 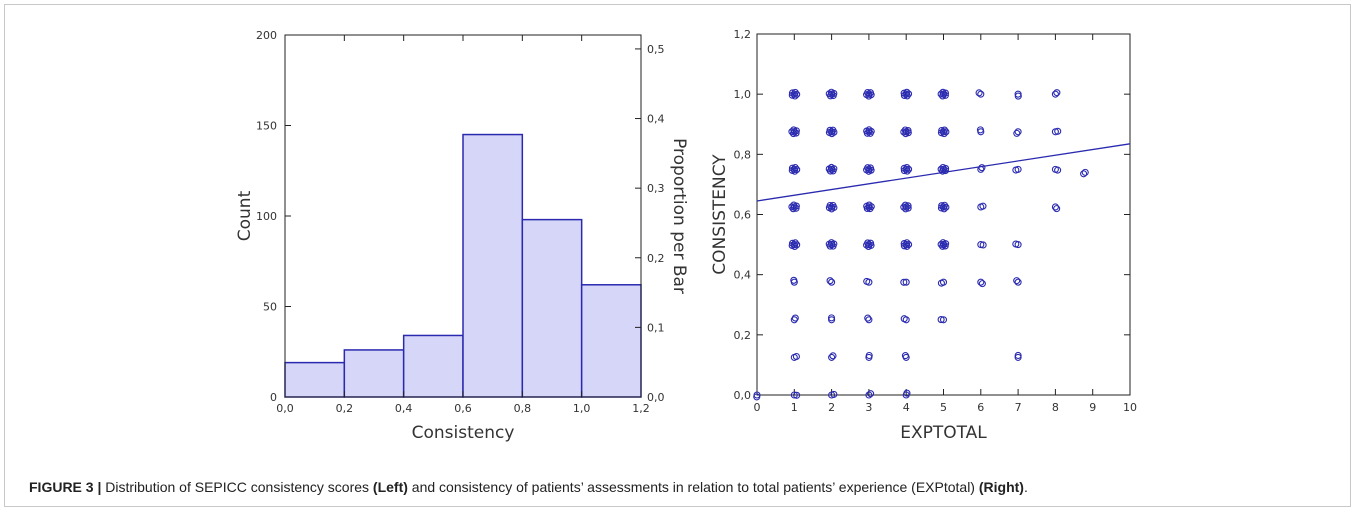 What do you see at coordinates (345, 408) in the screenshot?
I see `x-tick-label: 0,2` at bounding box center [345, 408].